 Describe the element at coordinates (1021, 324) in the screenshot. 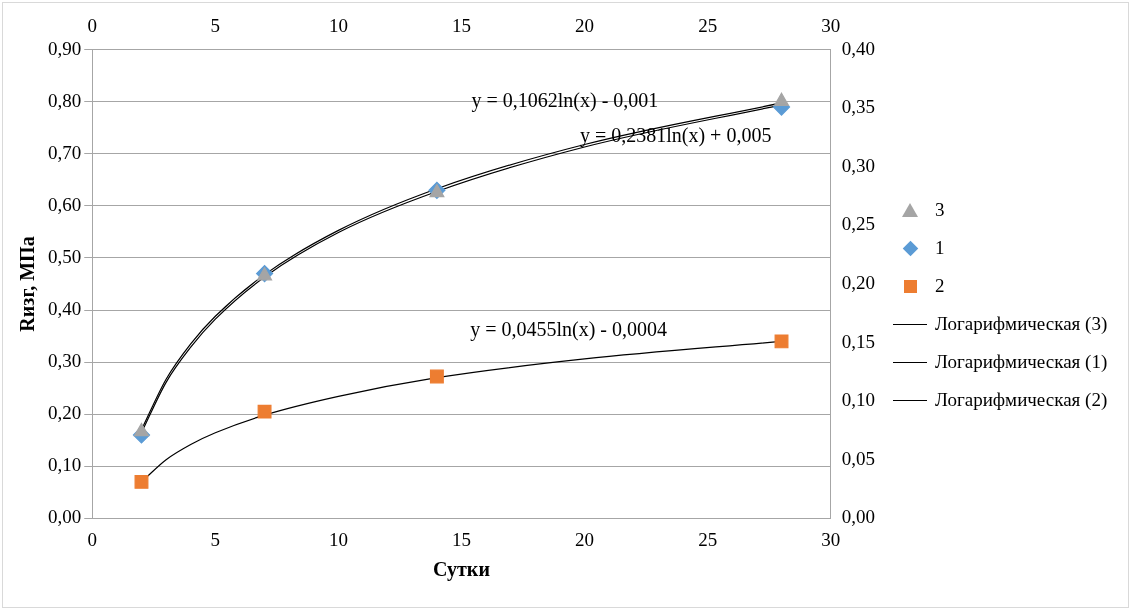

I see `legend-label: Логарифмическая (3)` at that location.